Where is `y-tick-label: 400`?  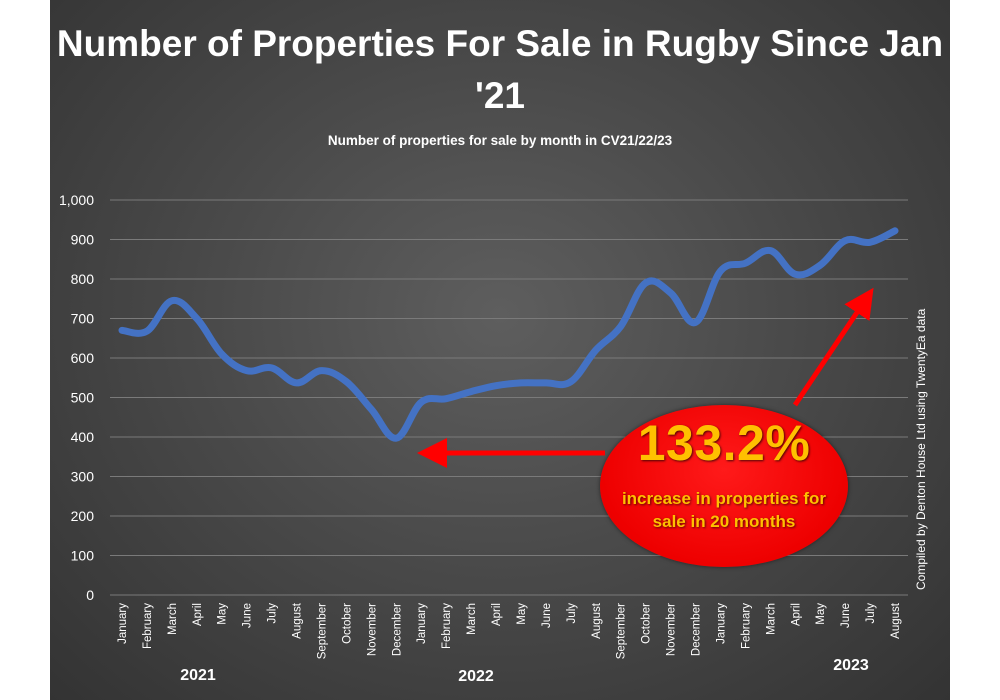
y-tick-label: 400 is located at coordinates (83, 437).